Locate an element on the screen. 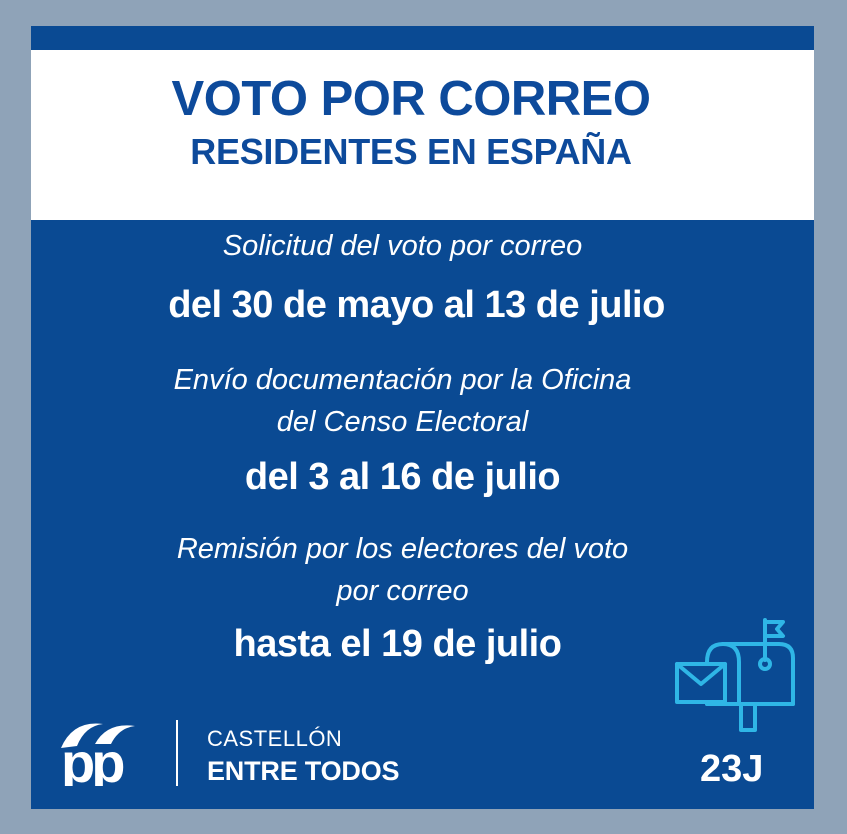  flag-icon is located at coordinates (771, 644).